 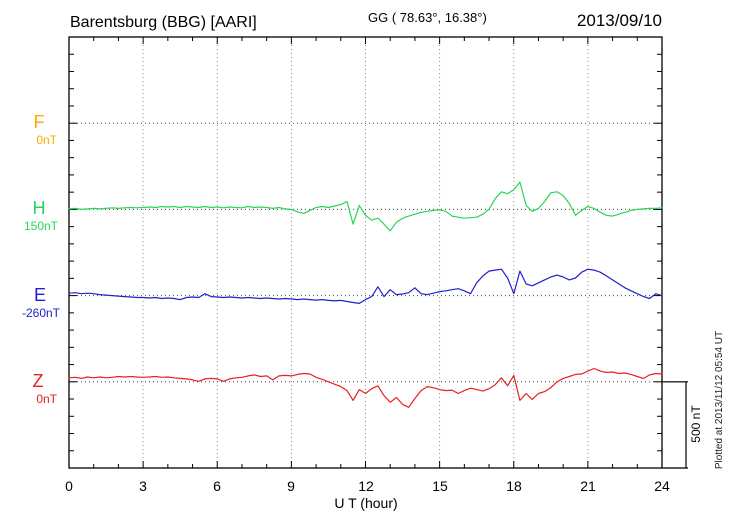 What do you see at coordinates (38, 381) in the screenshot?
I see `channel-label-Z: Z` at bounding box center [38, 381].